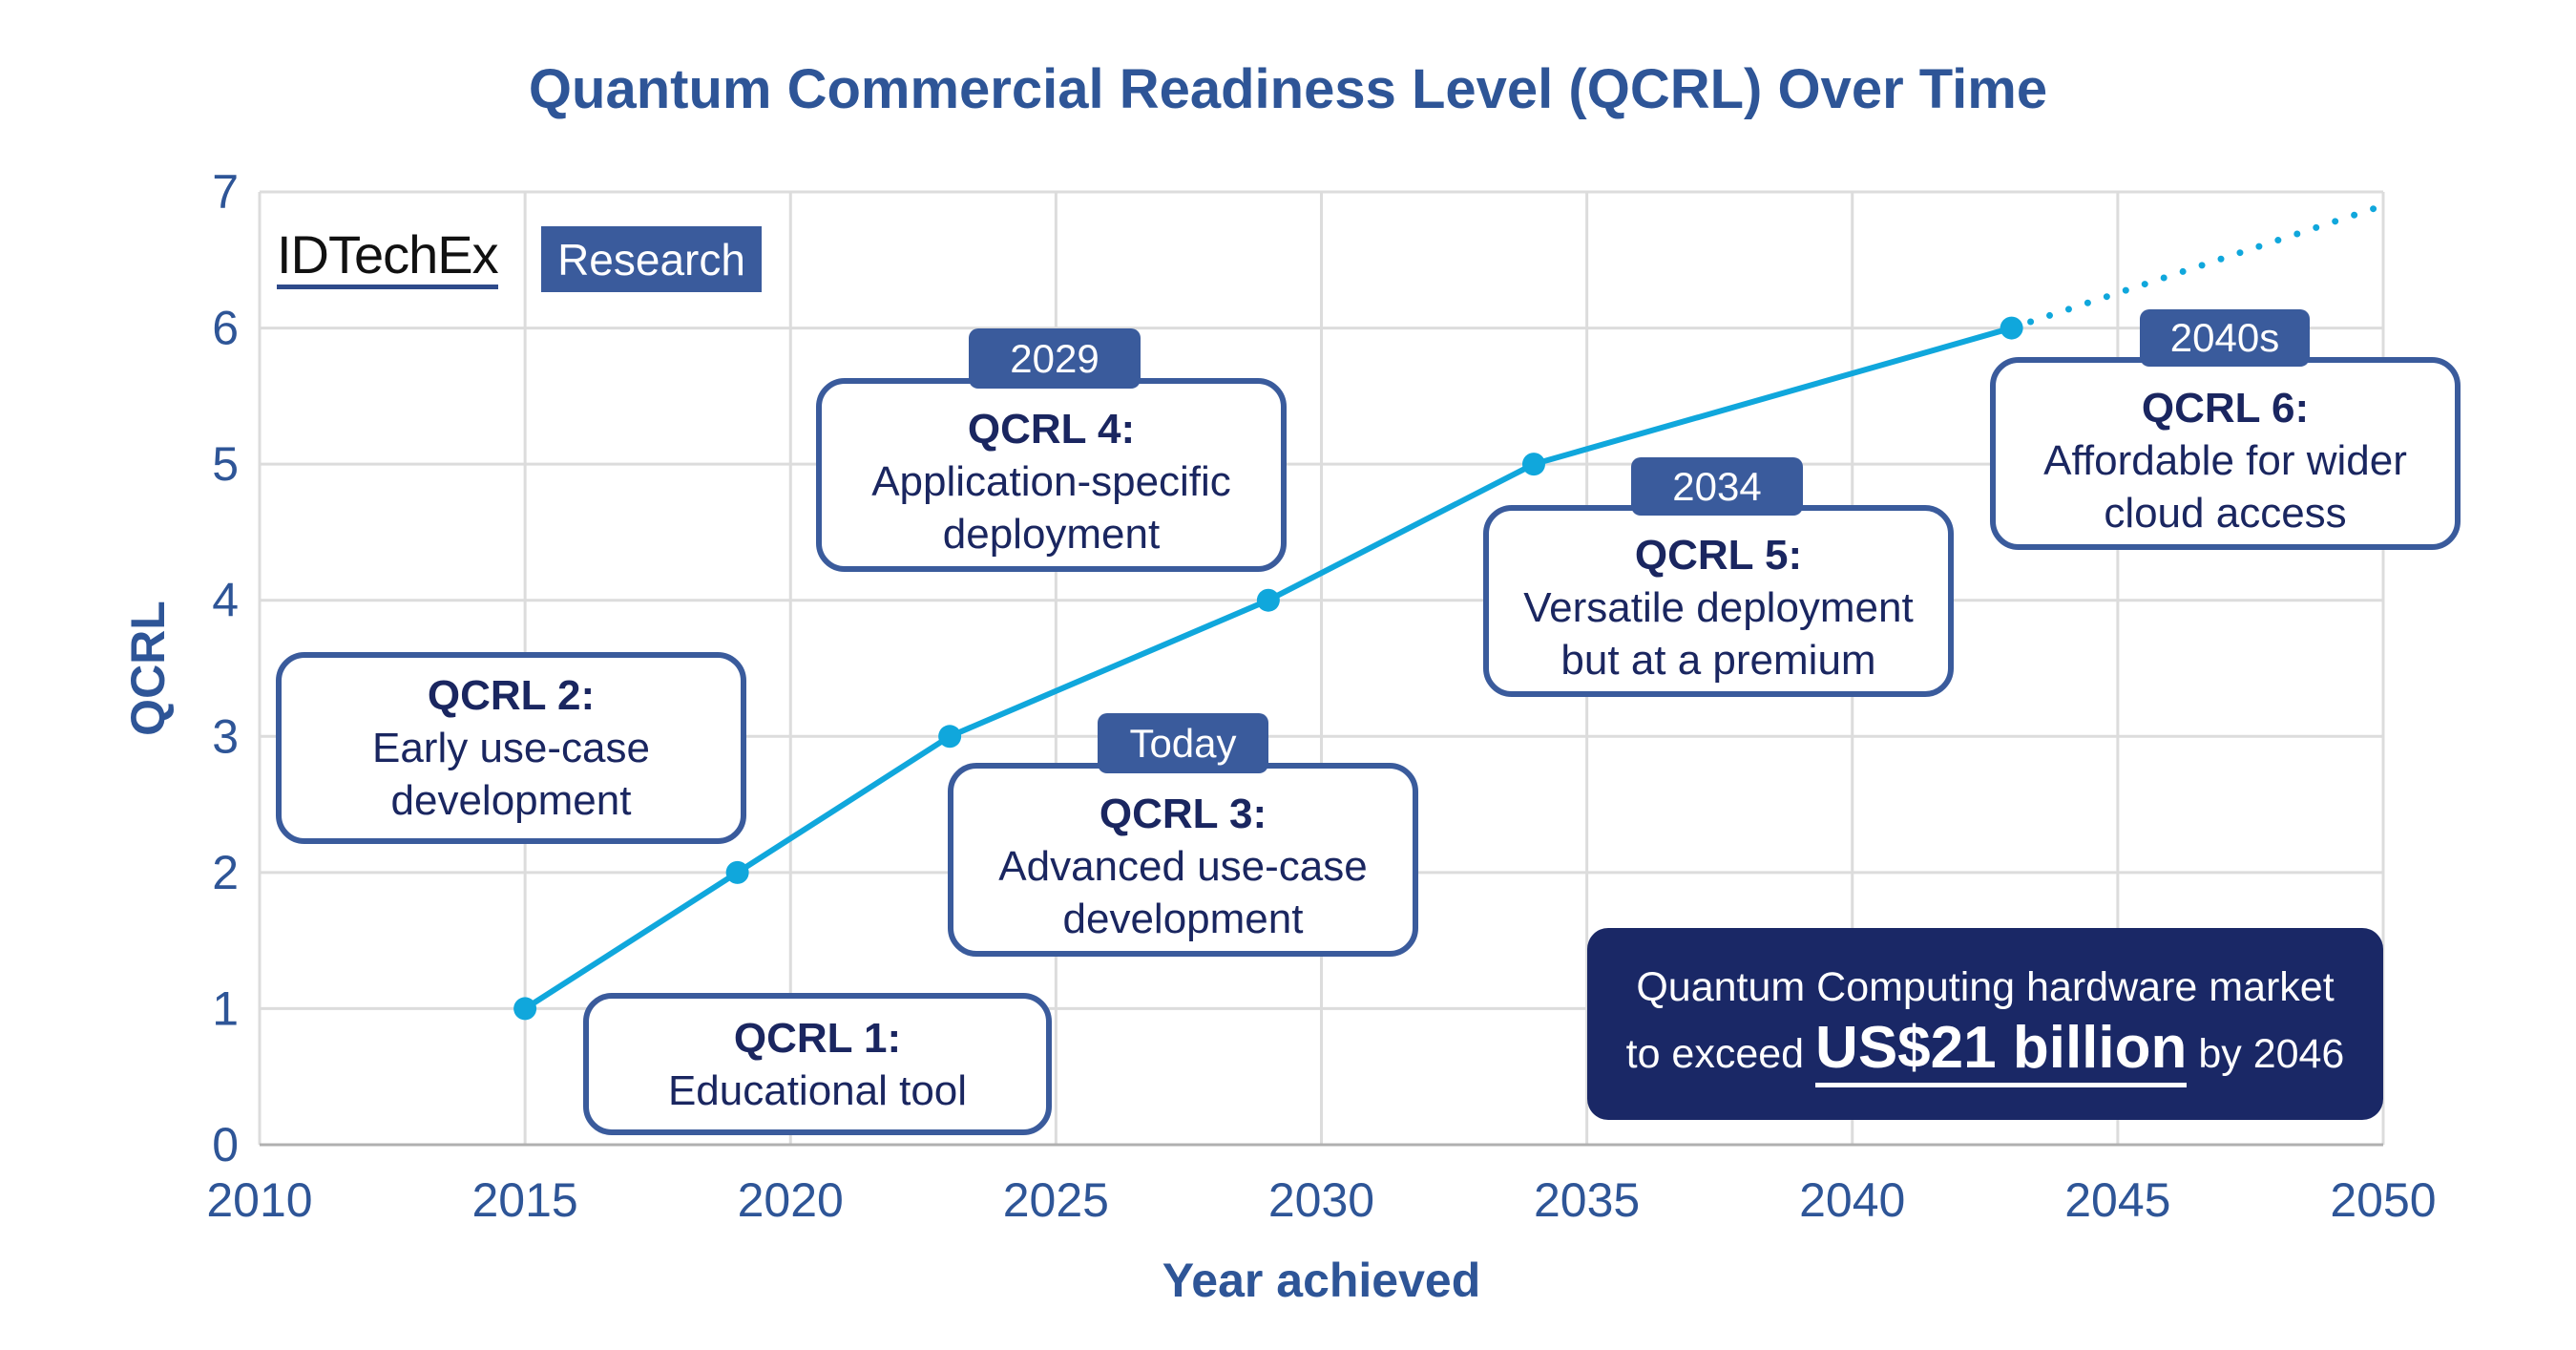  I want to click on y-tick-label: 7, so click(225, 192).